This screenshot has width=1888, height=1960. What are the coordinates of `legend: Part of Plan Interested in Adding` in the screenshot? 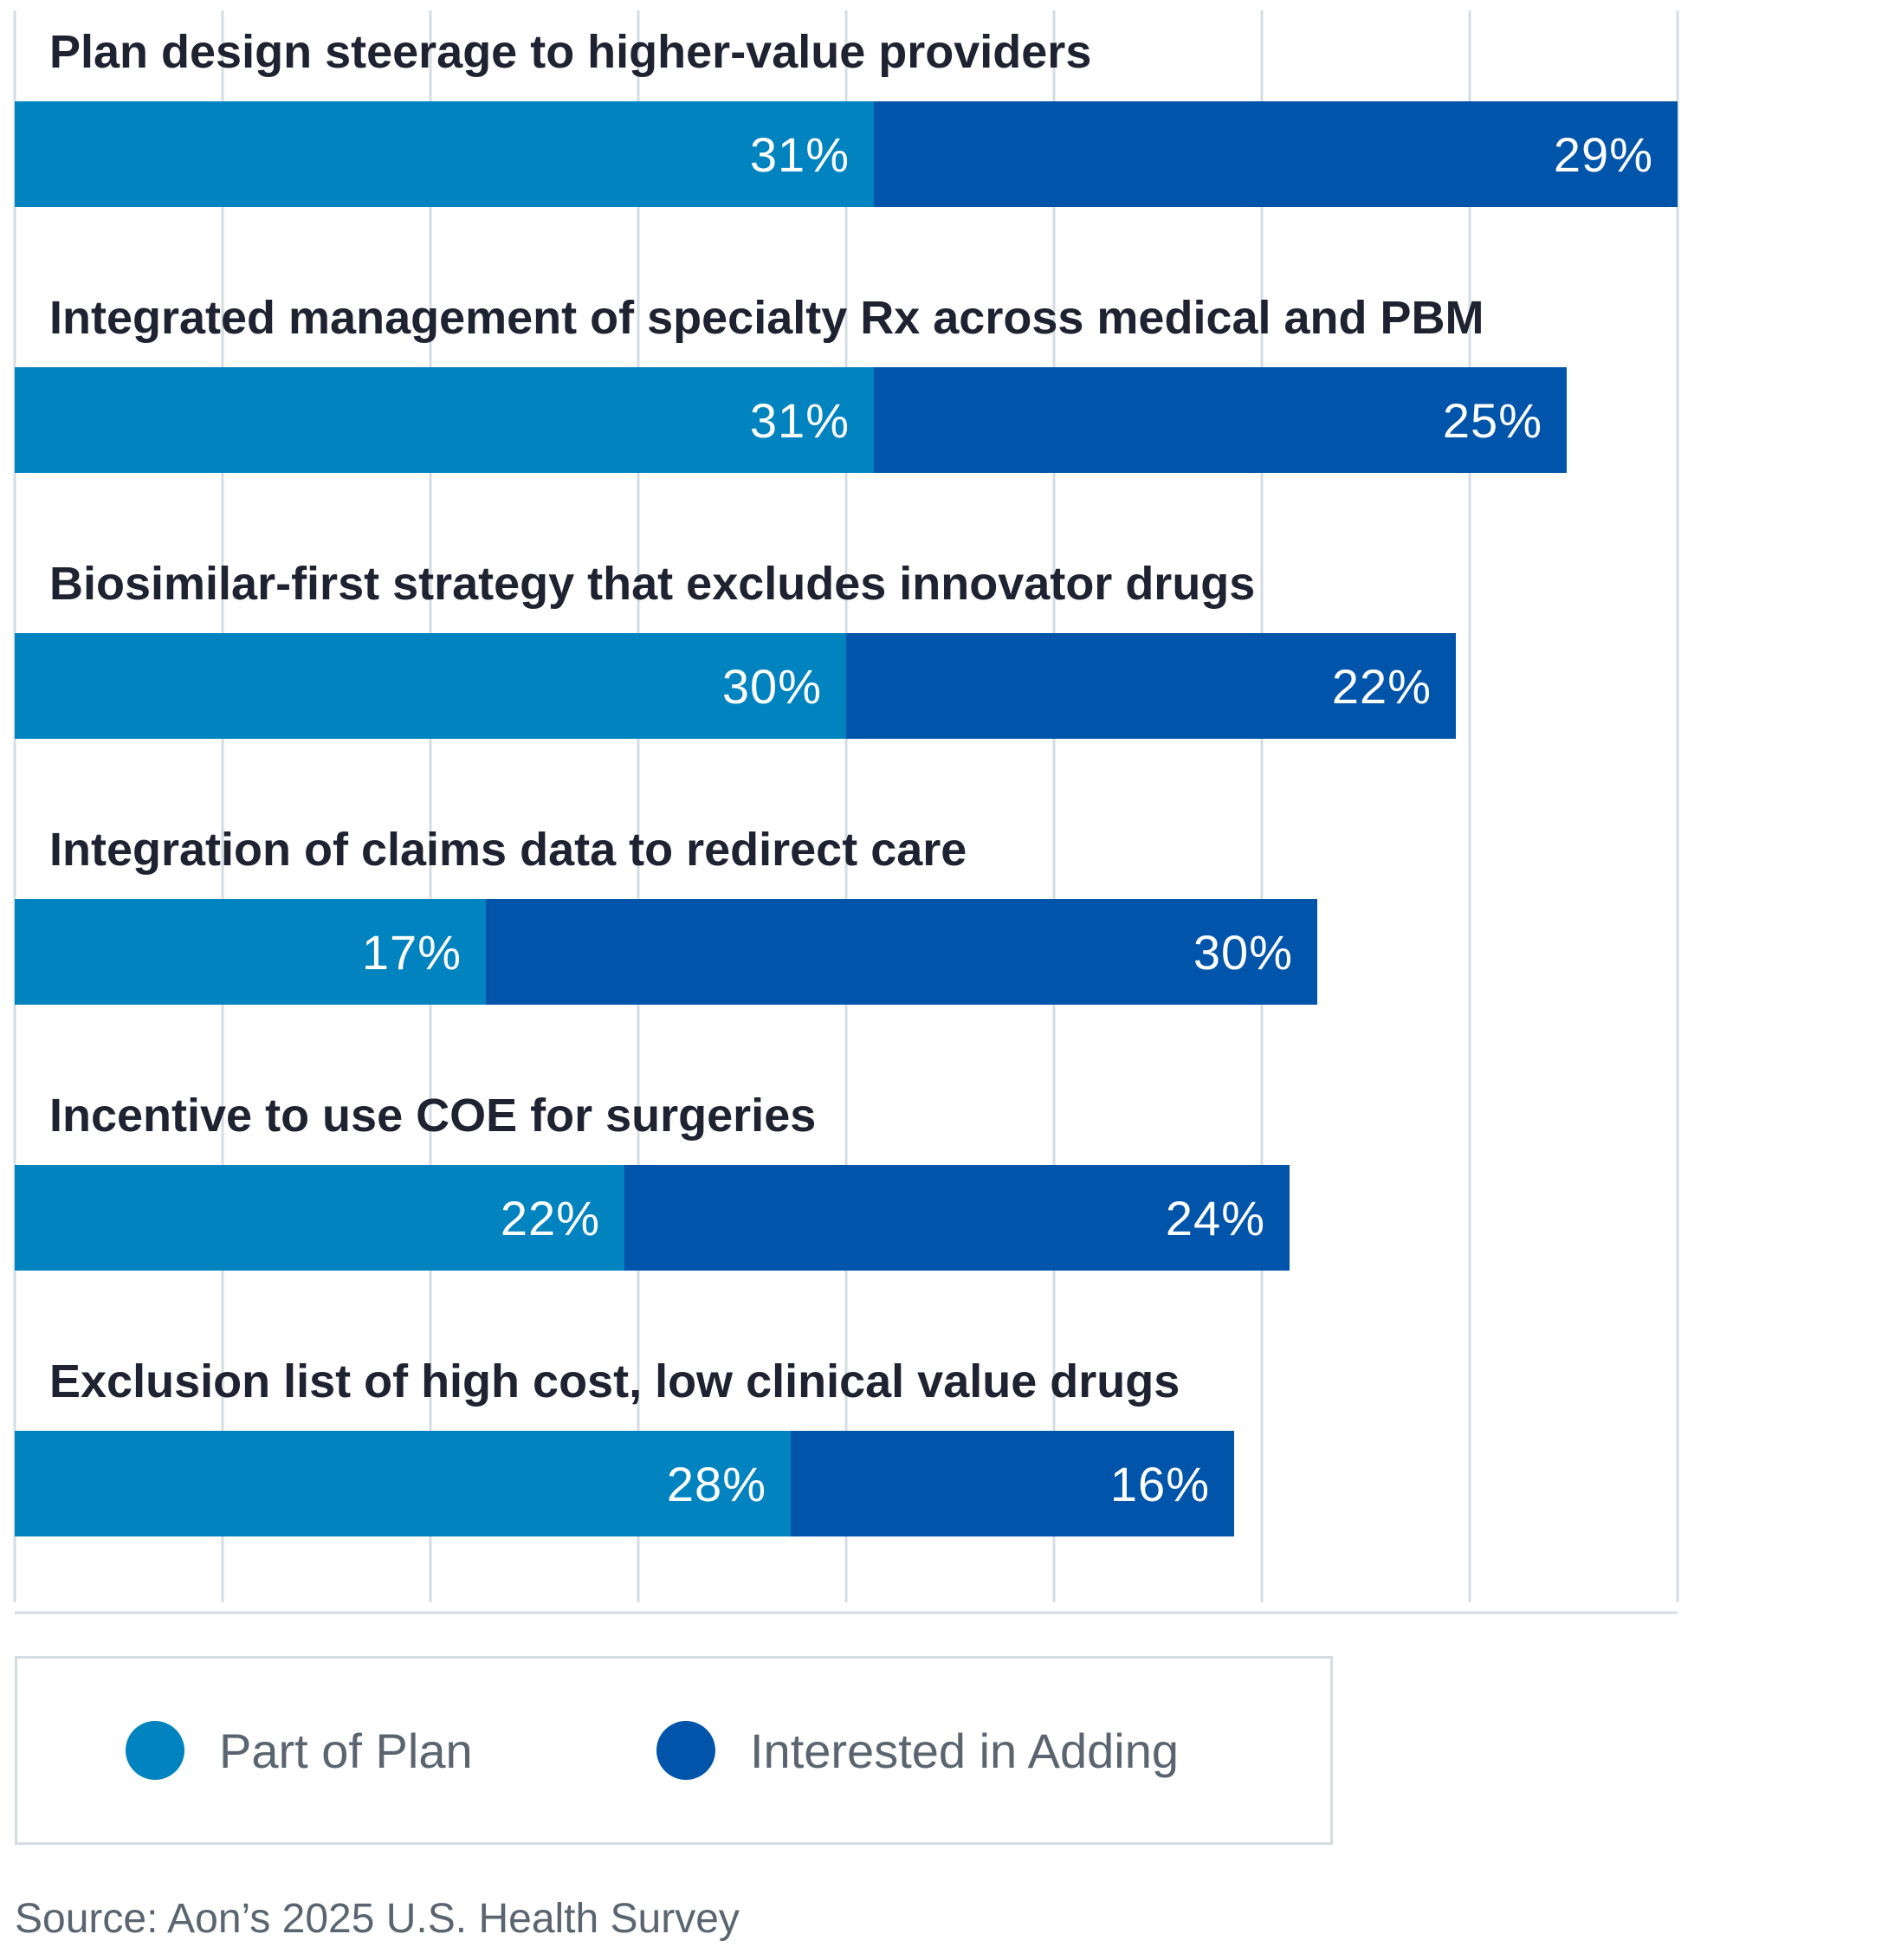 It's located at (674, 1751).